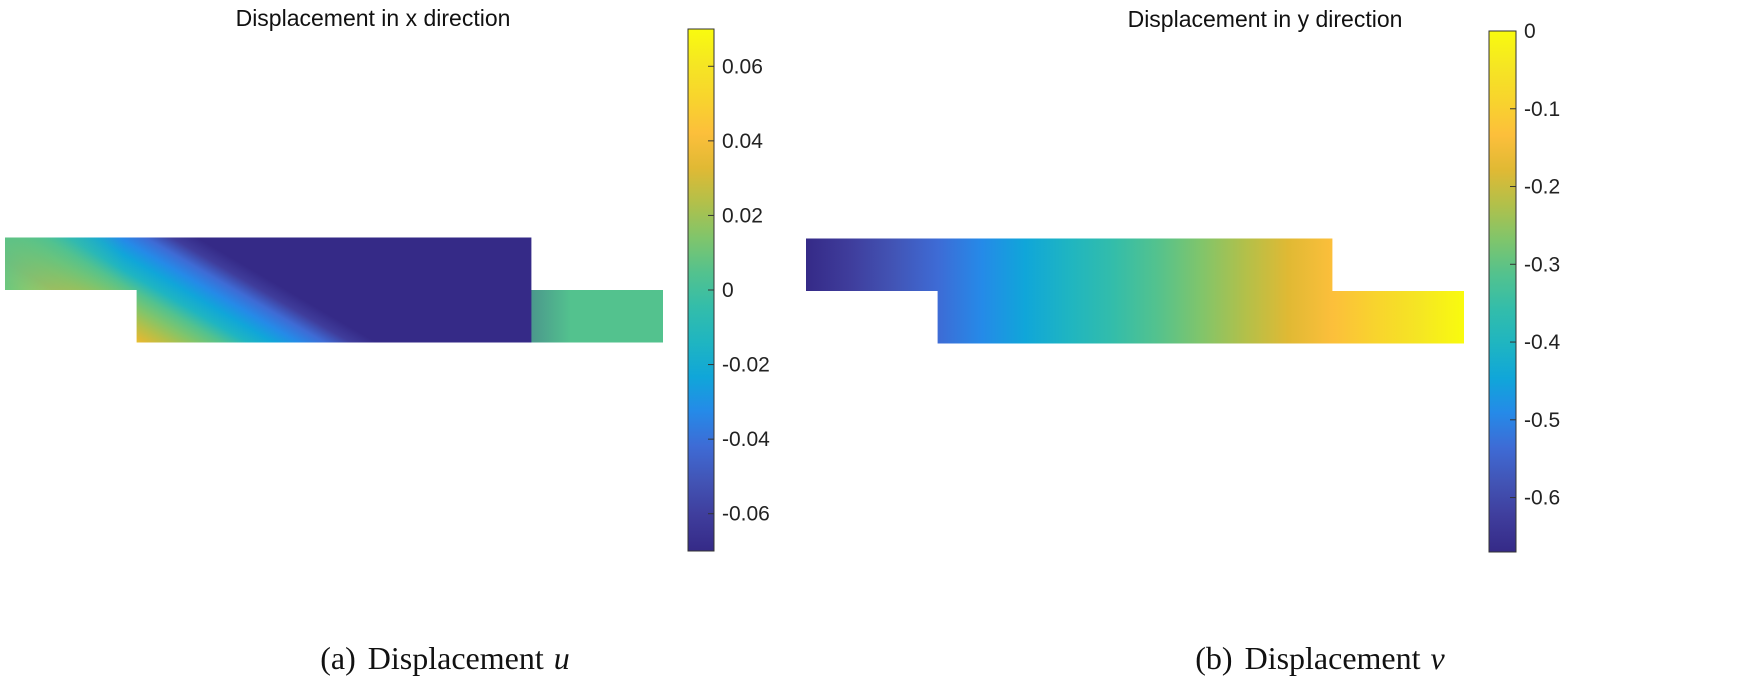  What do you see at coordinates (1542, 420) in the screenshot?
I see `colorbar-tick-label: -0.5` at bounding box center [1542, 420].